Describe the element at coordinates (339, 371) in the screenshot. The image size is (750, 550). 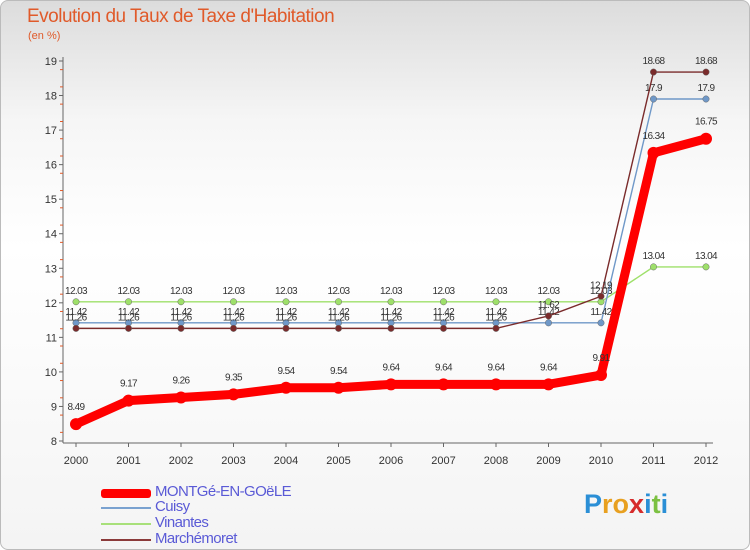
I see `data-label: 9.54` at that location.